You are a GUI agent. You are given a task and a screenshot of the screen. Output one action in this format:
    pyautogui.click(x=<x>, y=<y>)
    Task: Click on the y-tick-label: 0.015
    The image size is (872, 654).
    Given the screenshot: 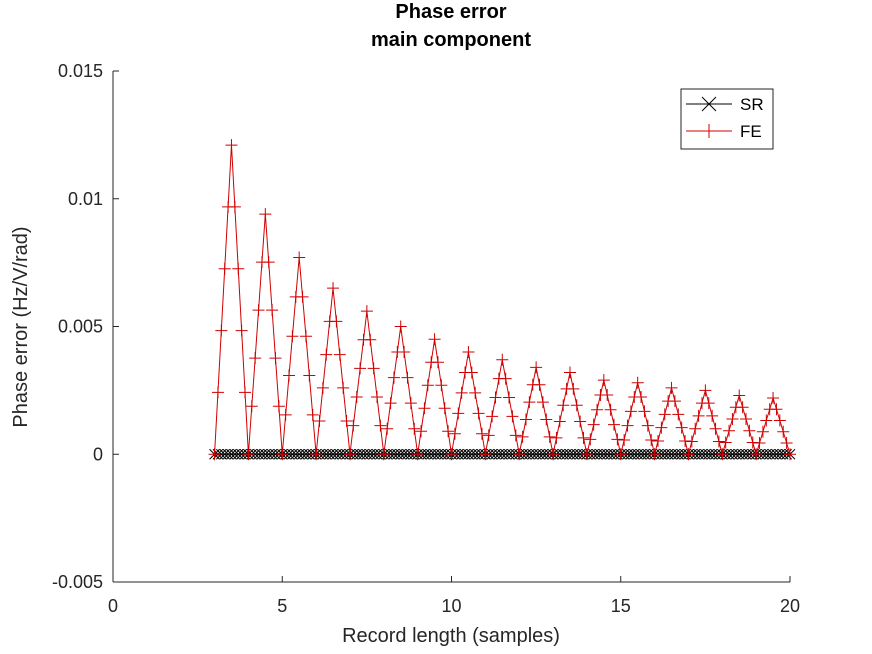 What is the action you would take?
    pyautogui.click(x=80, y=71)
    